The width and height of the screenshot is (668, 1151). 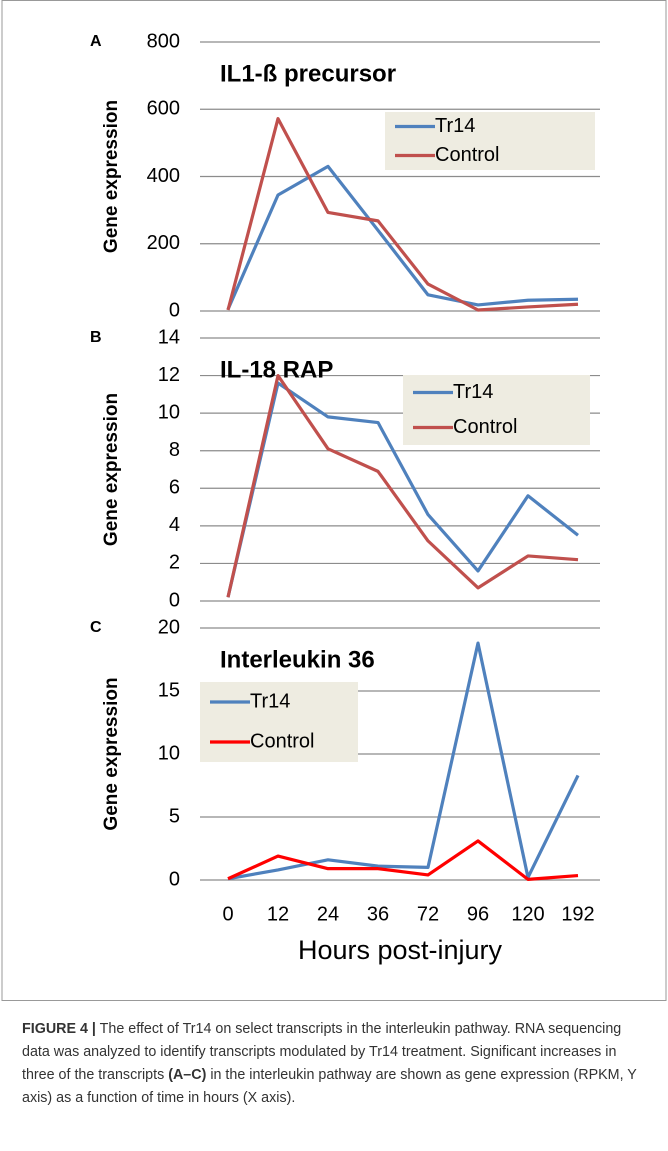 I want to click on y-tick-label: 600, so click(x=163, y=109).